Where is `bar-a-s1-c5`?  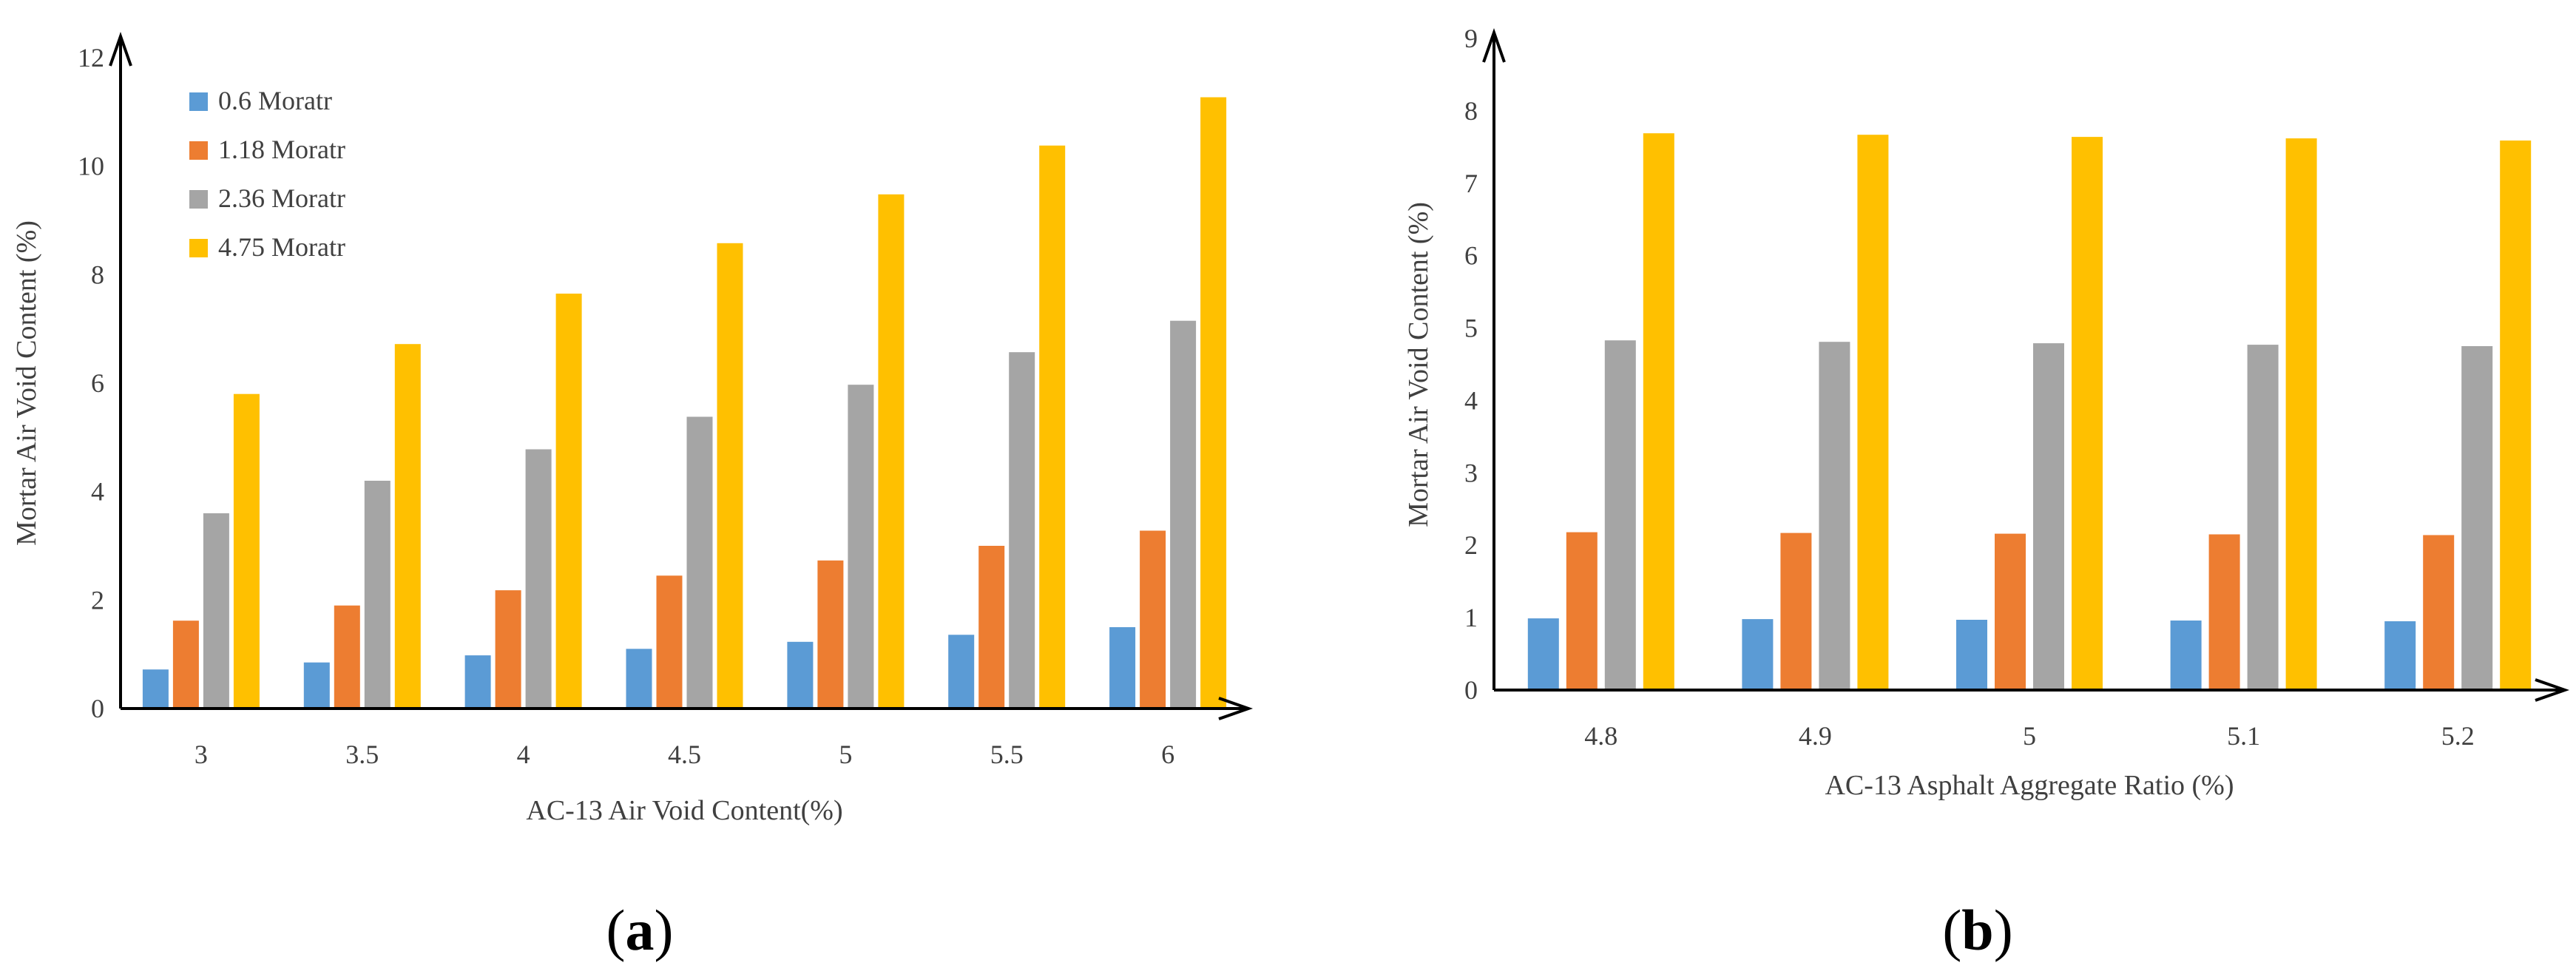 bar-a-s1-c5 is located at coordinates (991, 627).